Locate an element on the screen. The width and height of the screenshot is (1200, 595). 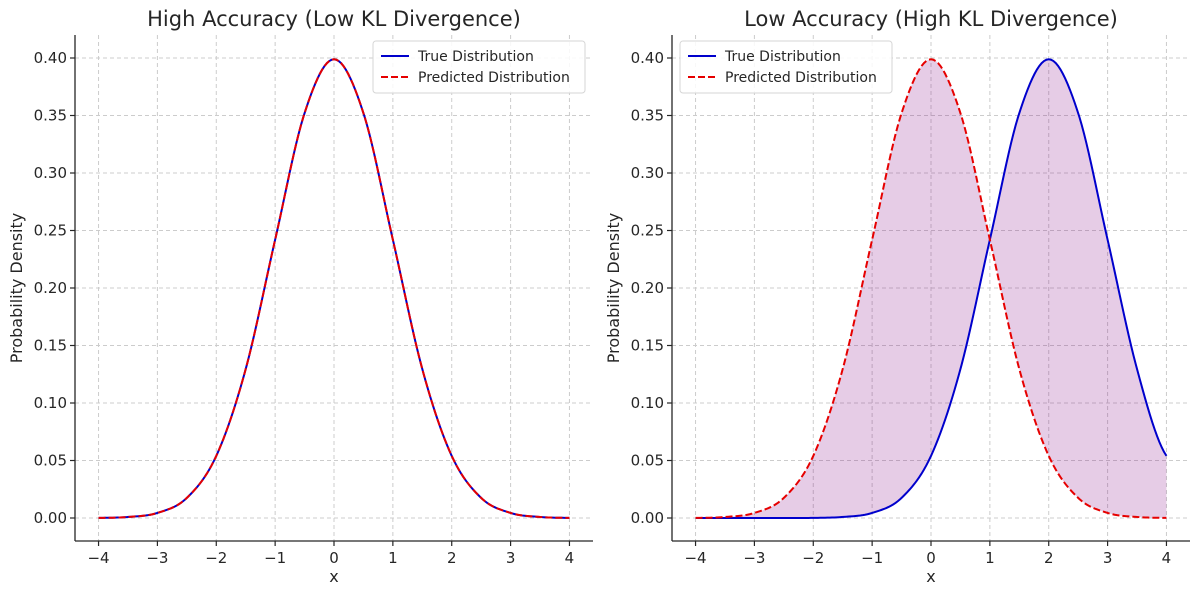
chart-title: Low Accuracy (High KL Divergence) is located at coordinates (931, 19).